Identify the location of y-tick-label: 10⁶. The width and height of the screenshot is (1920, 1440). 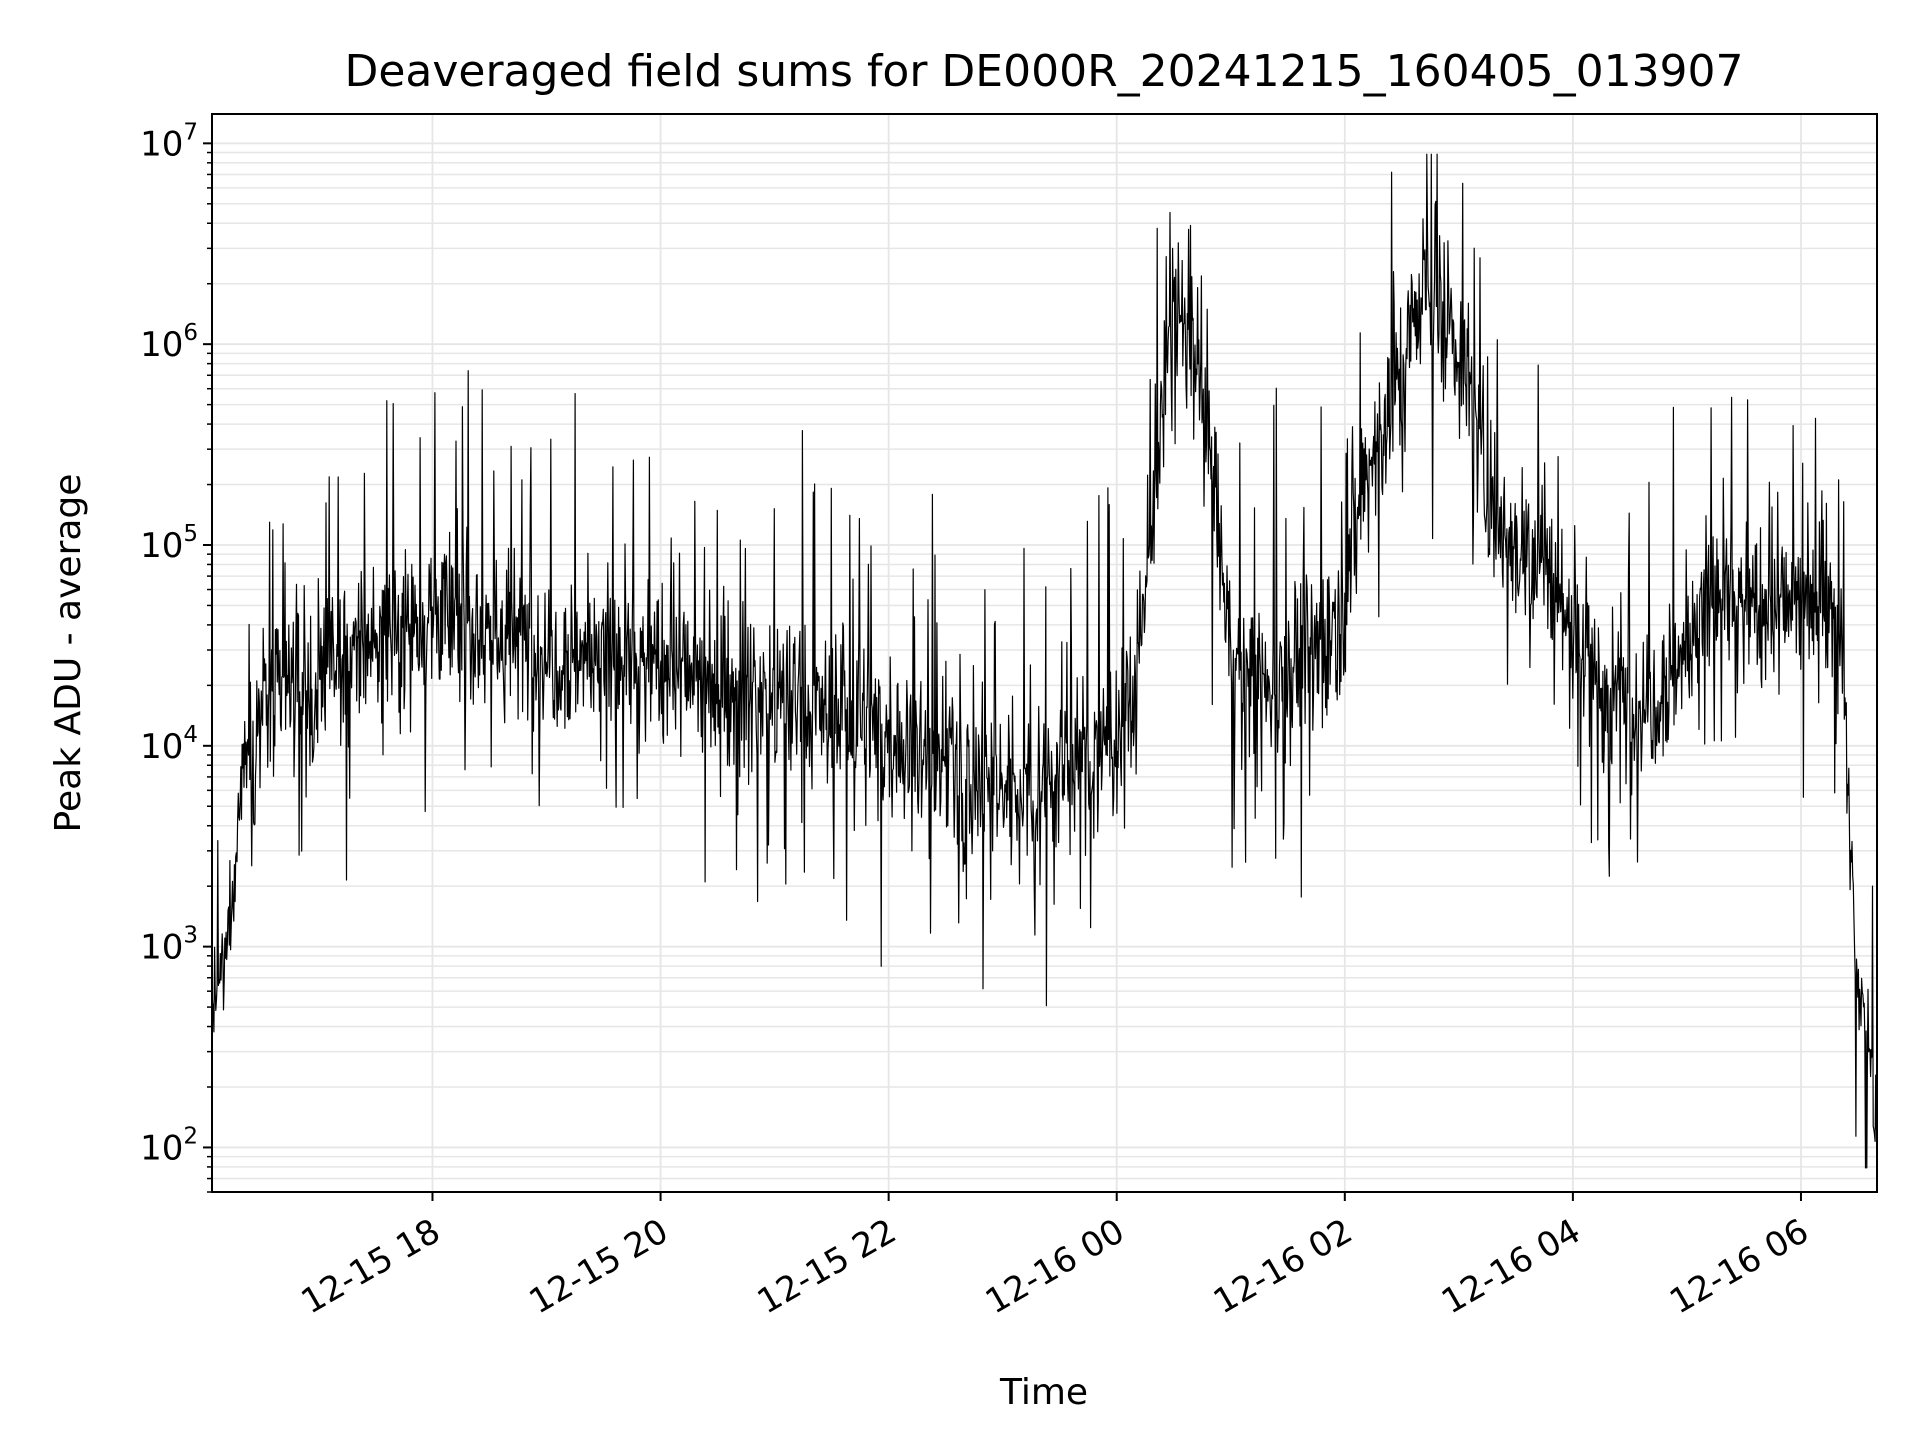
(169, 342).